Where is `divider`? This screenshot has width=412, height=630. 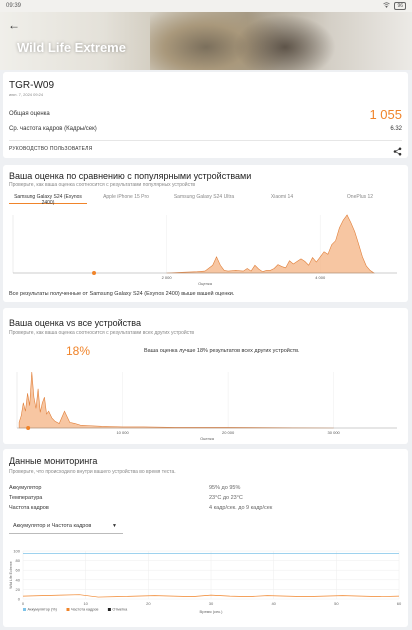 divider is located at coordinates (205, 140).